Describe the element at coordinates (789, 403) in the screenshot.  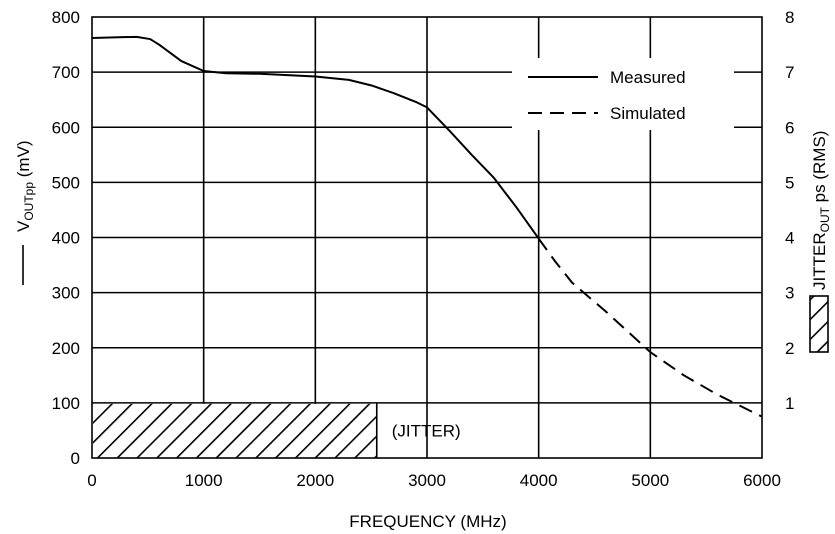
I see `y-right-tick-label: 1` at that location.